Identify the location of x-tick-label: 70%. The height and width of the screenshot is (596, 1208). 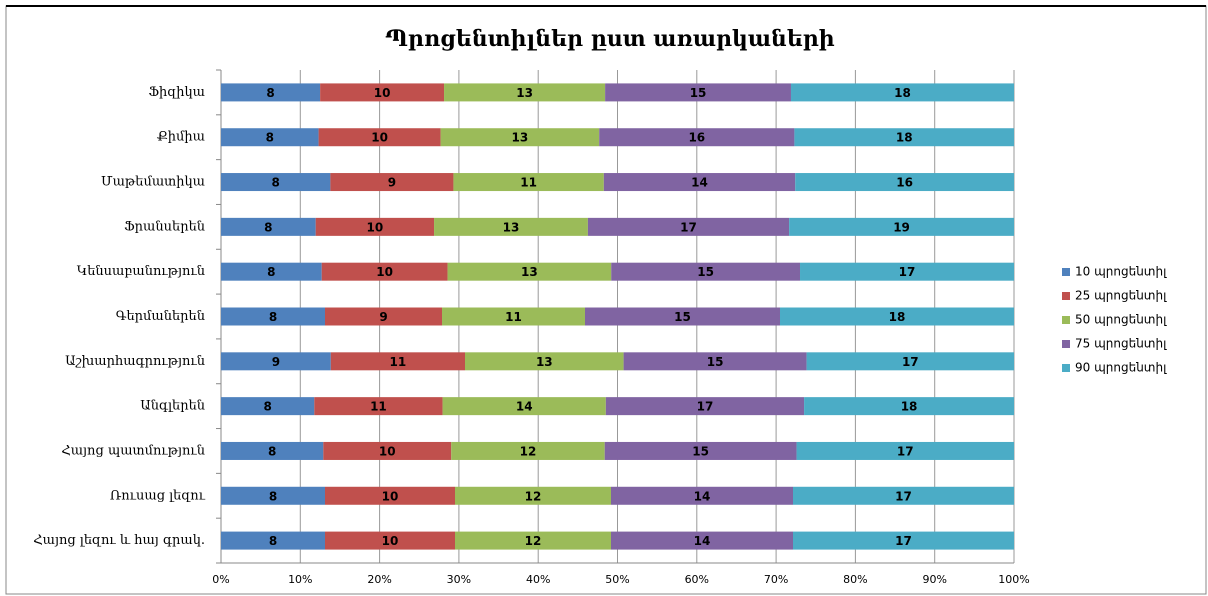
(776, 579).